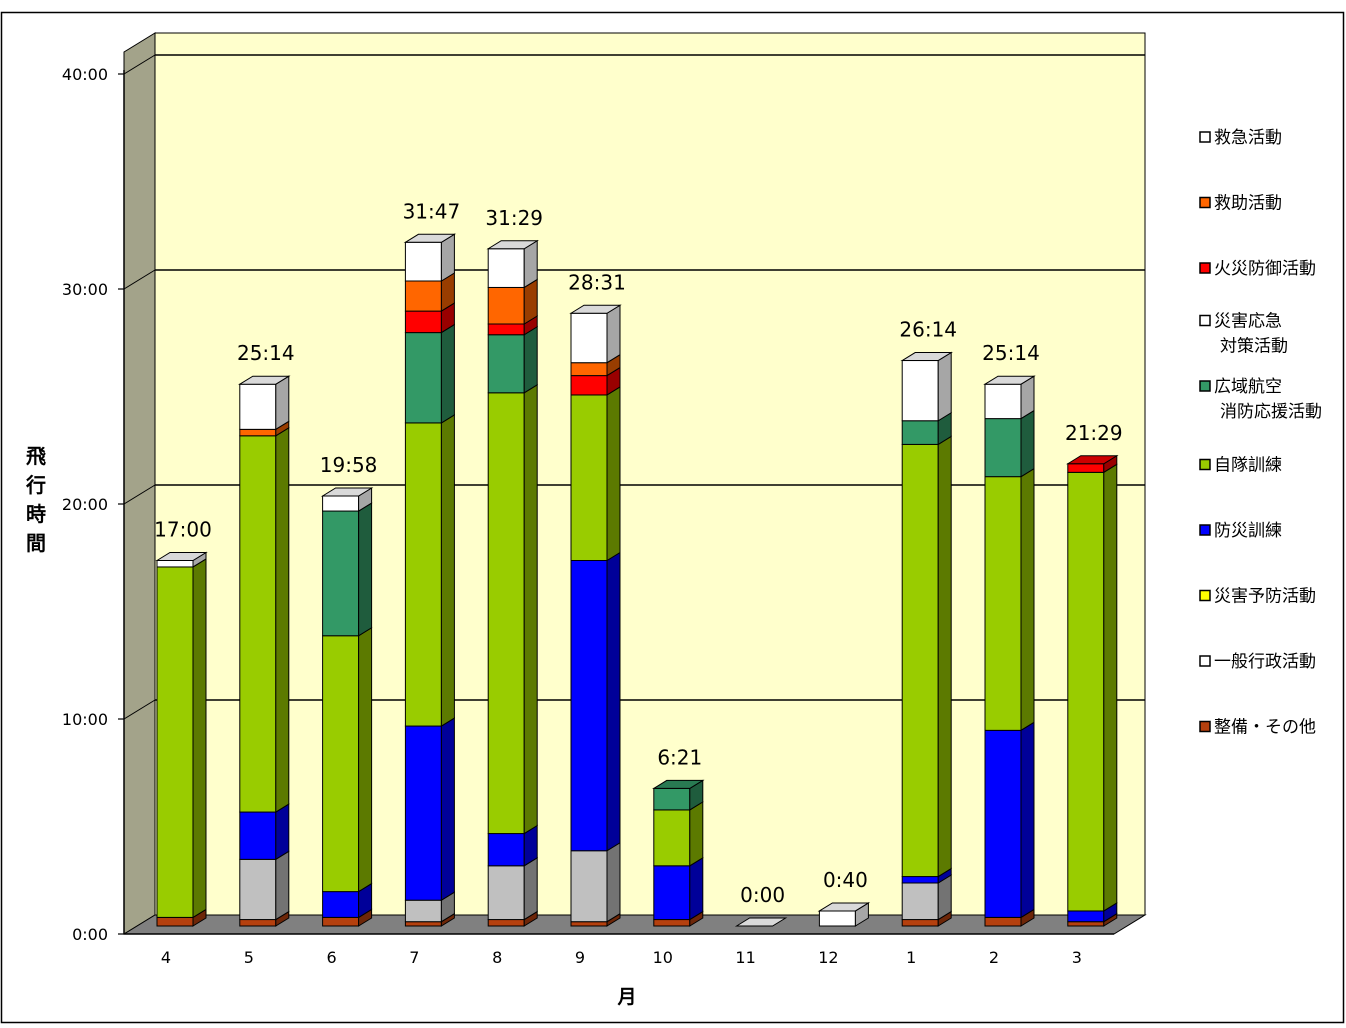  What do you see at coordinates (1094, 433) in the screenshot?
I see `total-label: 21:29` at bounding box center [1094, 433].